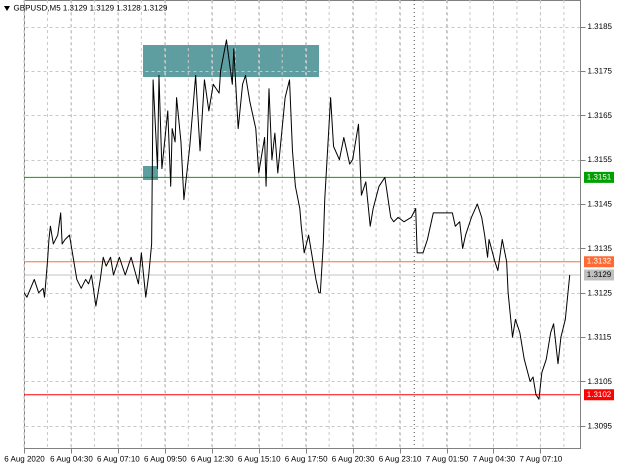 This screenshot has width=620, height=465. What do you see at coordinates (599, 177) in the screenshot?
I see `ref-line-label: 1.3151` at bounding box center [599, 177].